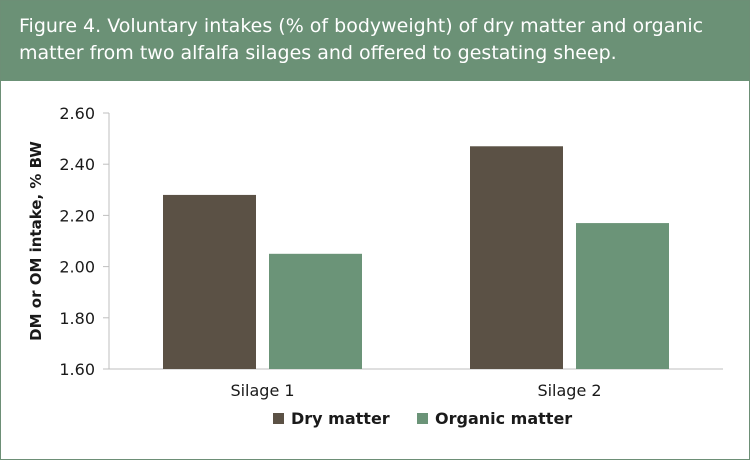 Image resolution: width=750 pixels, height=464 pixels. I want to click on x-tick-label-1: Silage 2, so click(569, 390).